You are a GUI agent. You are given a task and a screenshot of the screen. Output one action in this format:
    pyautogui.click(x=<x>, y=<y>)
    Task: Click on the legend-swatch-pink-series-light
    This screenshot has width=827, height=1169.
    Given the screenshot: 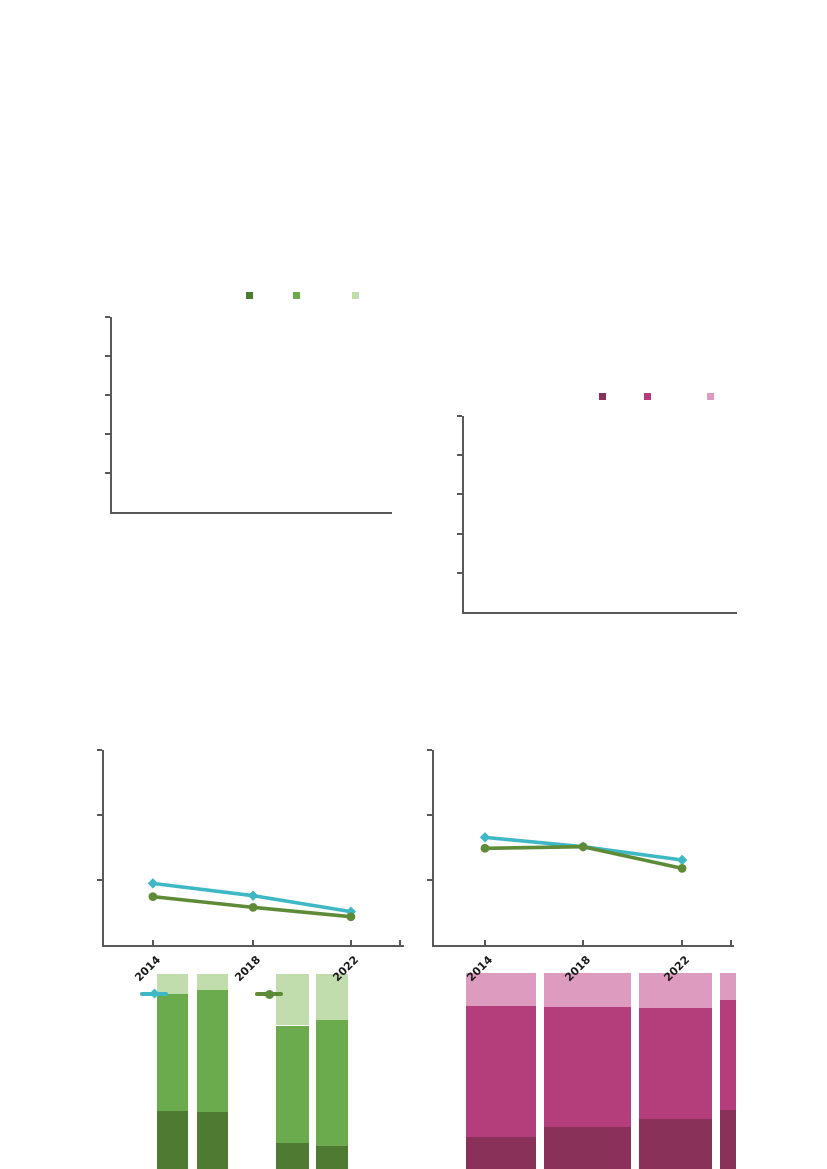 What is the action you would take?
    pyautogui.click(x=710, y=396)
    